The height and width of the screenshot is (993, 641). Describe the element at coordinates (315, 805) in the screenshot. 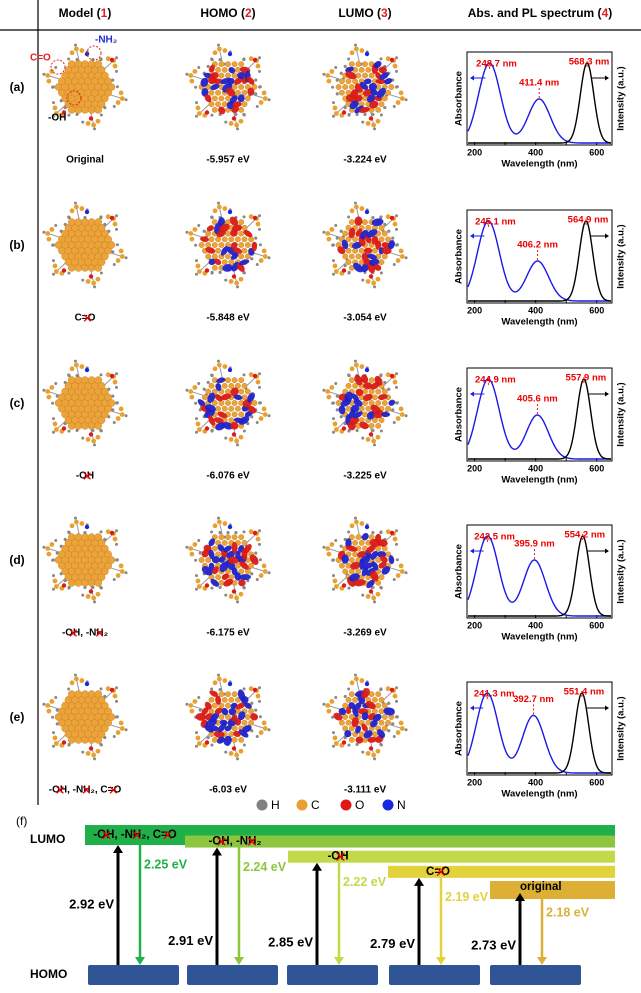

I see `legend-label: C` at that location.